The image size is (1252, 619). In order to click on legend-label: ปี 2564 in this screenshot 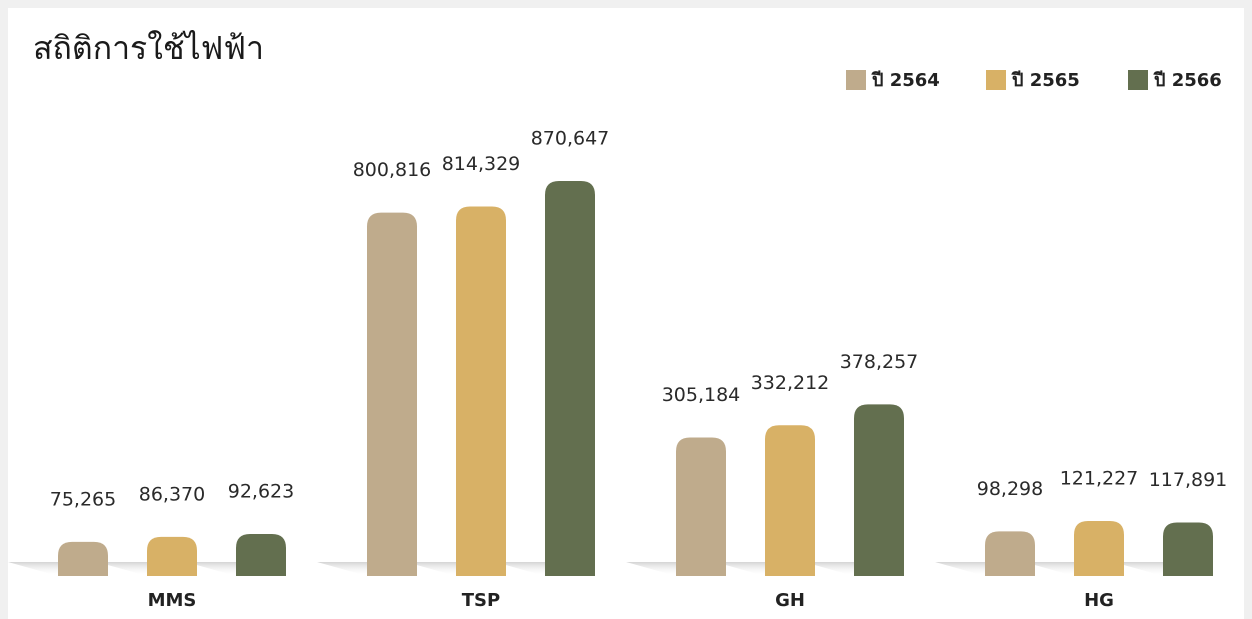, I will do `click(905, 80)`.